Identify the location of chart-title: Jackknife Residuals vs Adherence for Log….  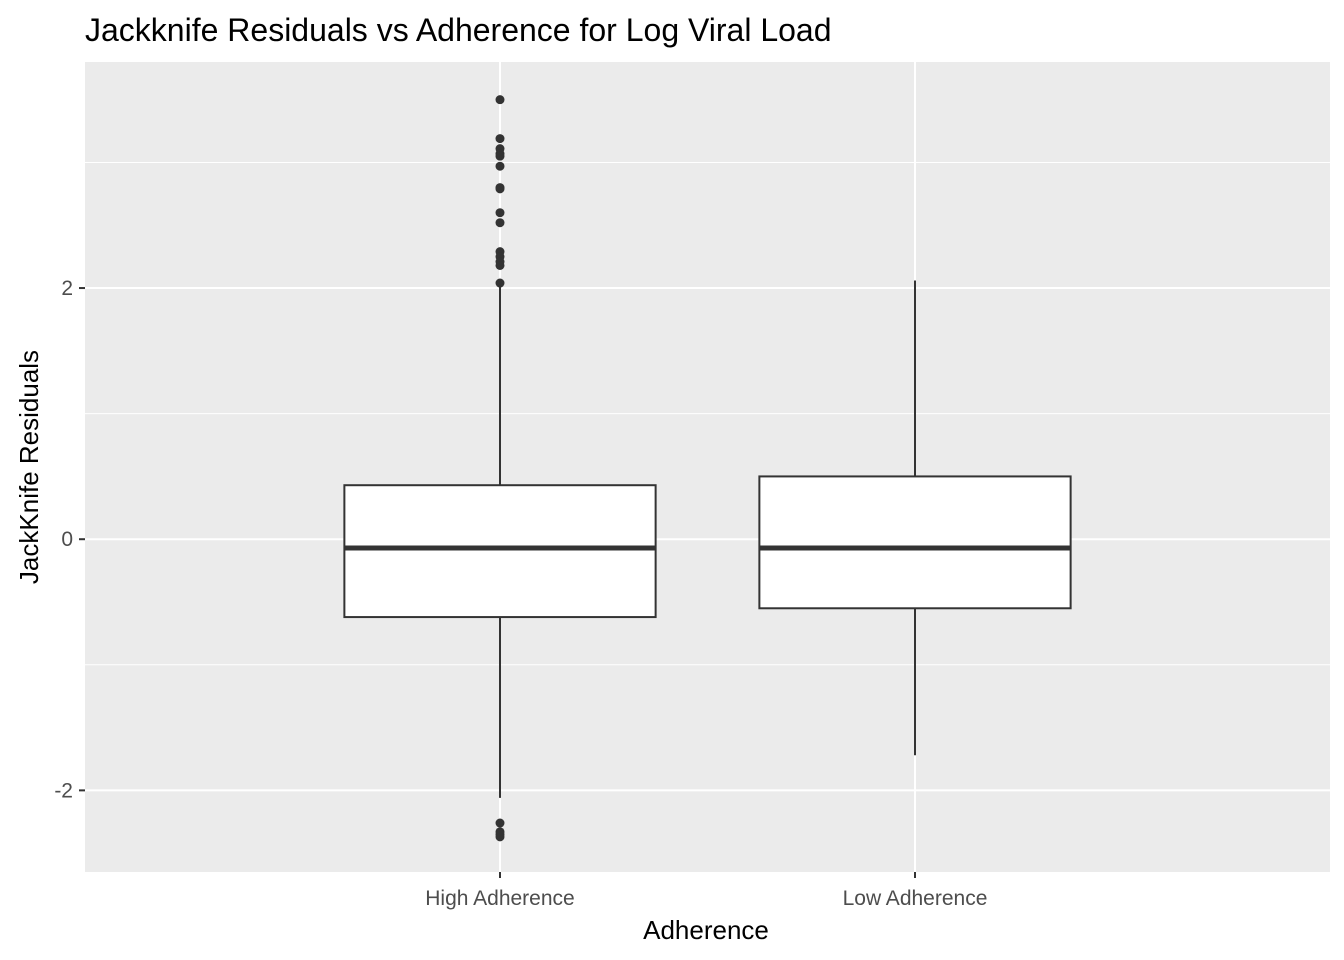
(458, 30).